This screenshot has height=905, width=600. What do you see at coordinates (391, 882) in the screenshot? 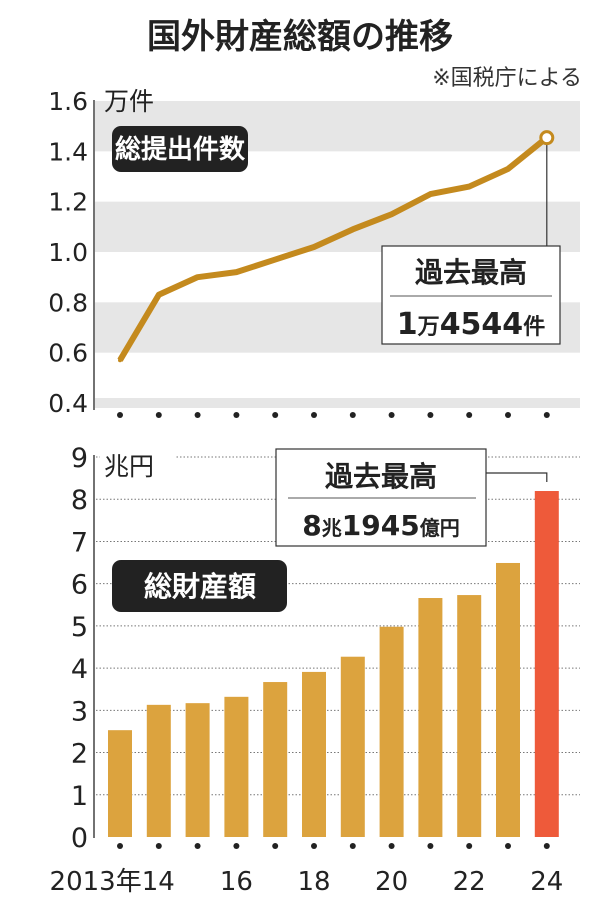
I see `x-tick-label: 20` at bounding box center [391, 882].